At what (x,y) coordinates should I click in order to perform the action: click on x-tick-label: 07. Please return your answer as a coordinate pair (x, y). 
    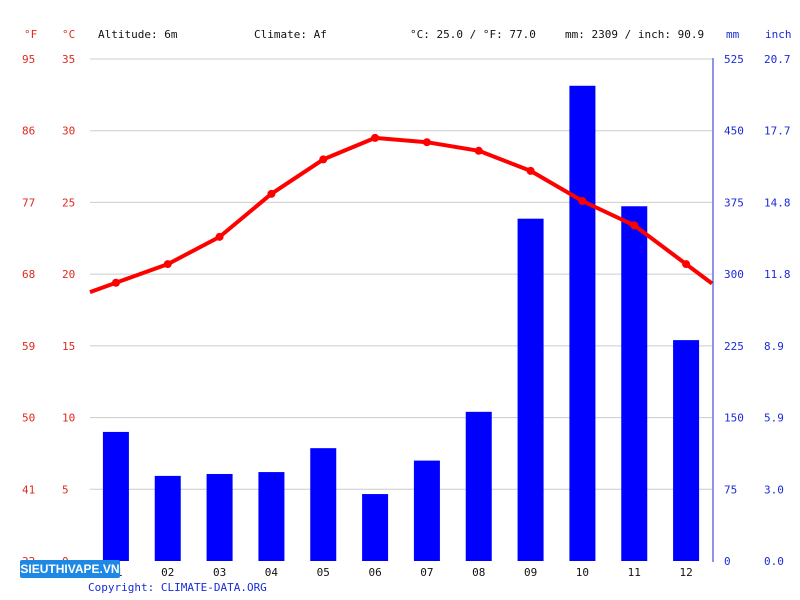
    Looking at the image, I should click on (426, 572).